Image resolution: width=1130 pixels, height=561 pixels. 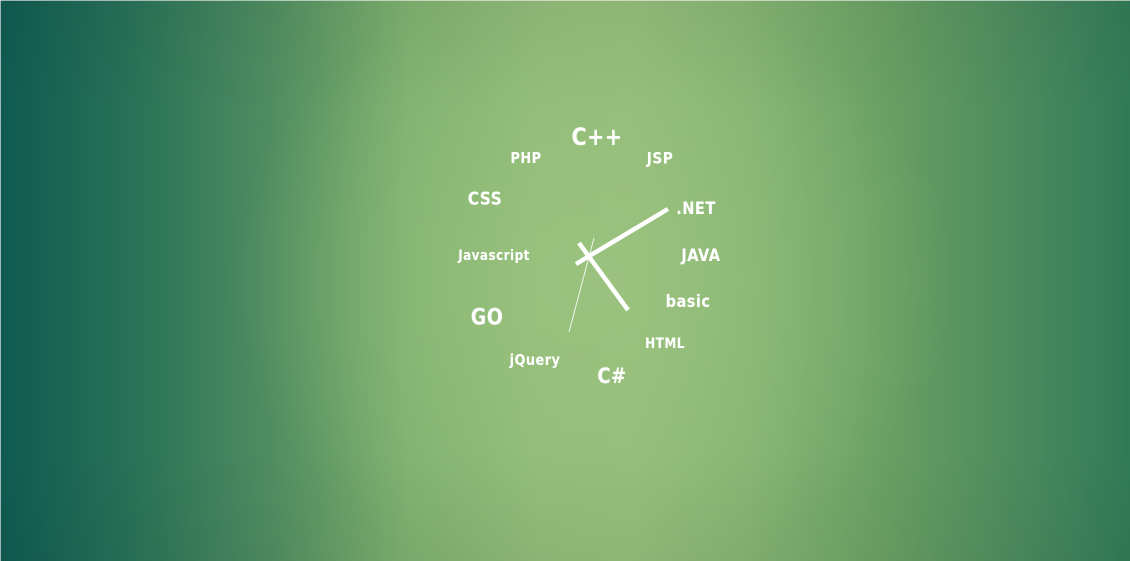 What do you see at coordinates (0, 280) in the screenshot?
I see `left-border` at bounding box center [0, 280].